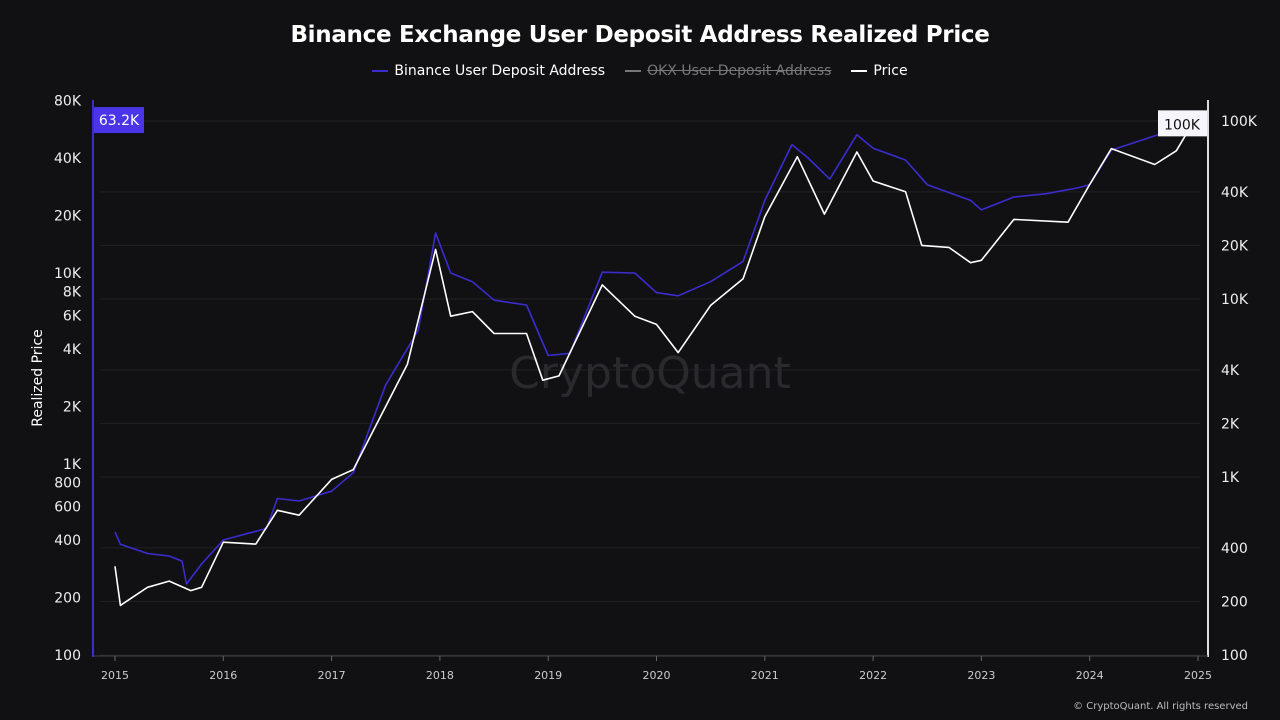 This screenshot has height=720, width=1280. I want to click on x-tick-label: 2021, so click(765, 675).